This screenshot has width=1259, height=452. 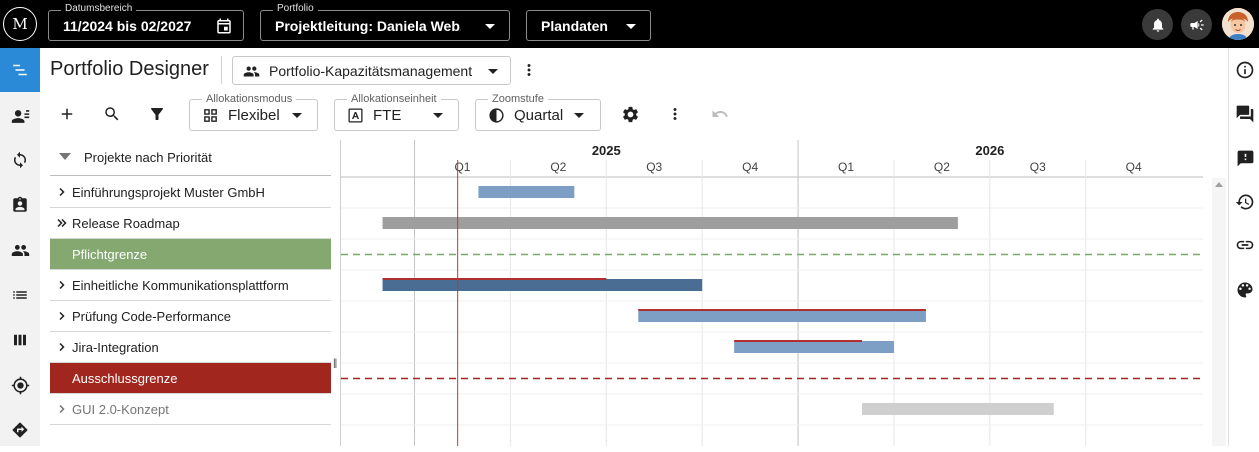 I want to click on project-list-header: Projekte nach Priorität, so click(x=190, y=158).